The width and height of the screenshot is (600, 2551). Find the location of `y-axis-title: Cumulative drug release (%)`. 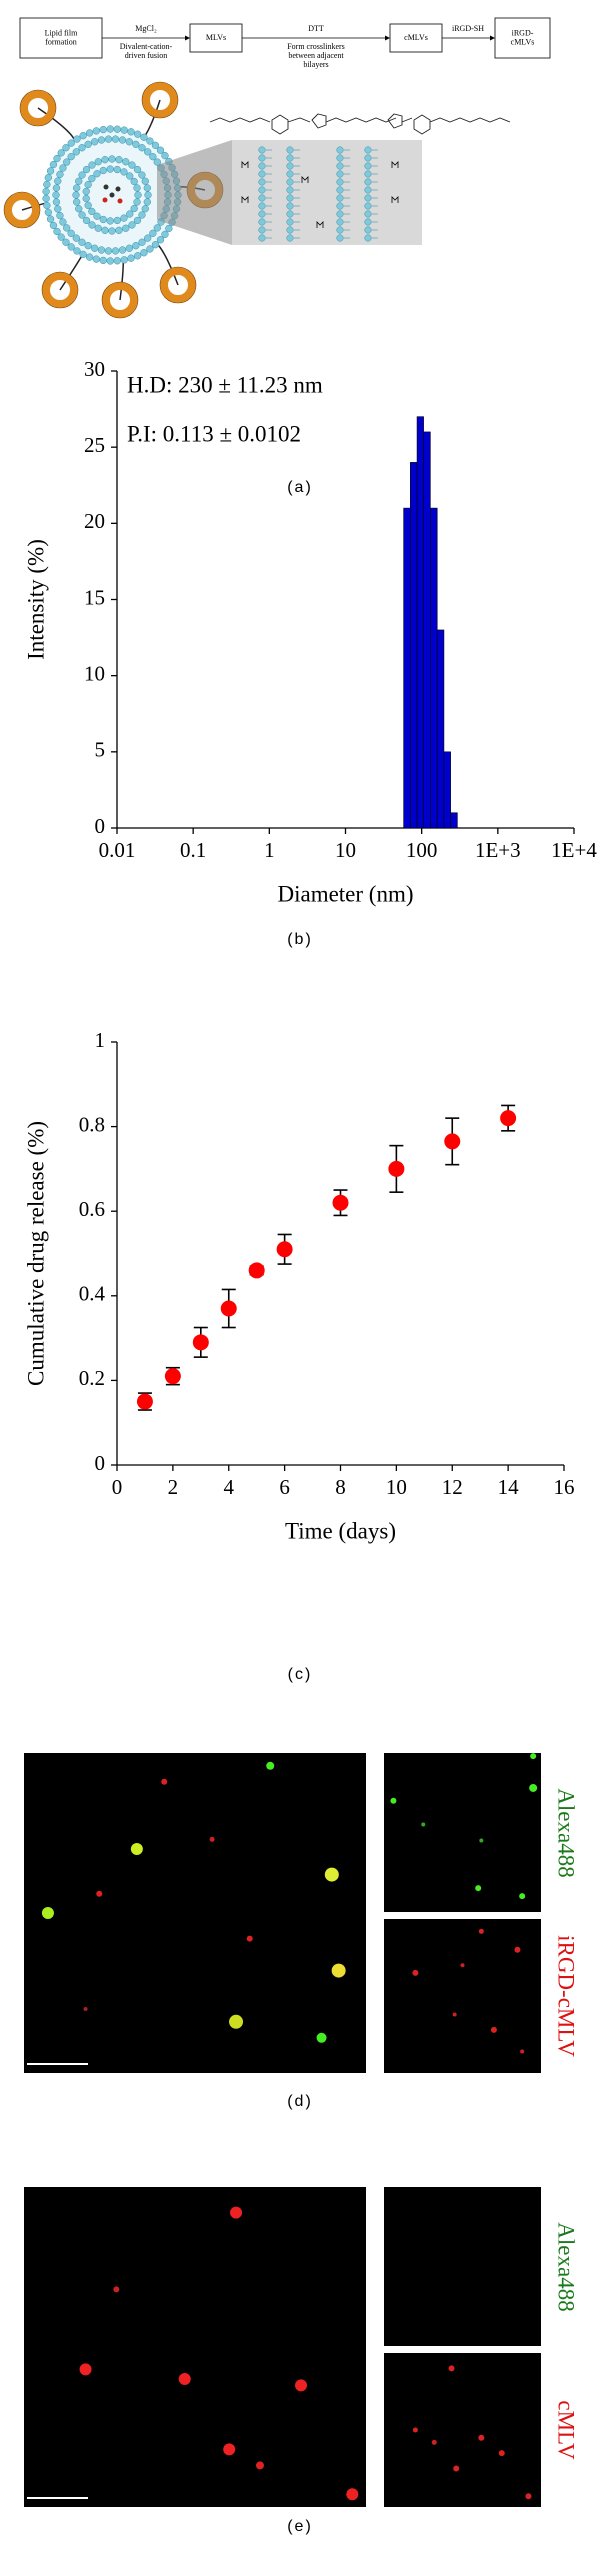

y-axis-title: Cumulative drug release (%) is located at coordinates (35, 1253).